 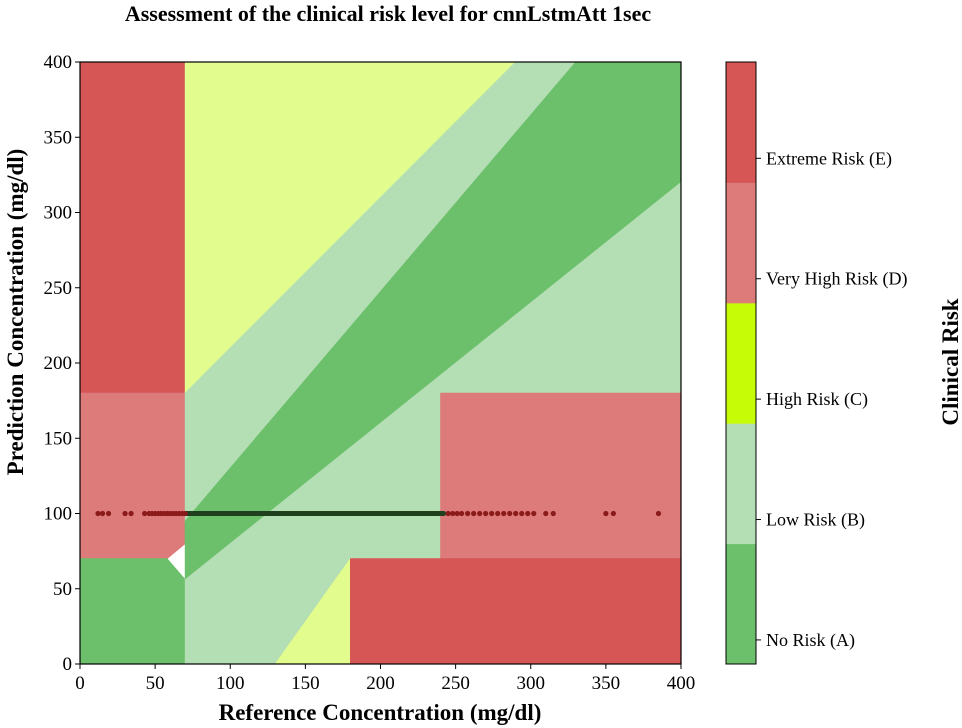 What do you see at coordinates (817, 399) in the screenshot?
I see `colorbar-tick-label: High Risk (C)` at bounding box center [817, 399].